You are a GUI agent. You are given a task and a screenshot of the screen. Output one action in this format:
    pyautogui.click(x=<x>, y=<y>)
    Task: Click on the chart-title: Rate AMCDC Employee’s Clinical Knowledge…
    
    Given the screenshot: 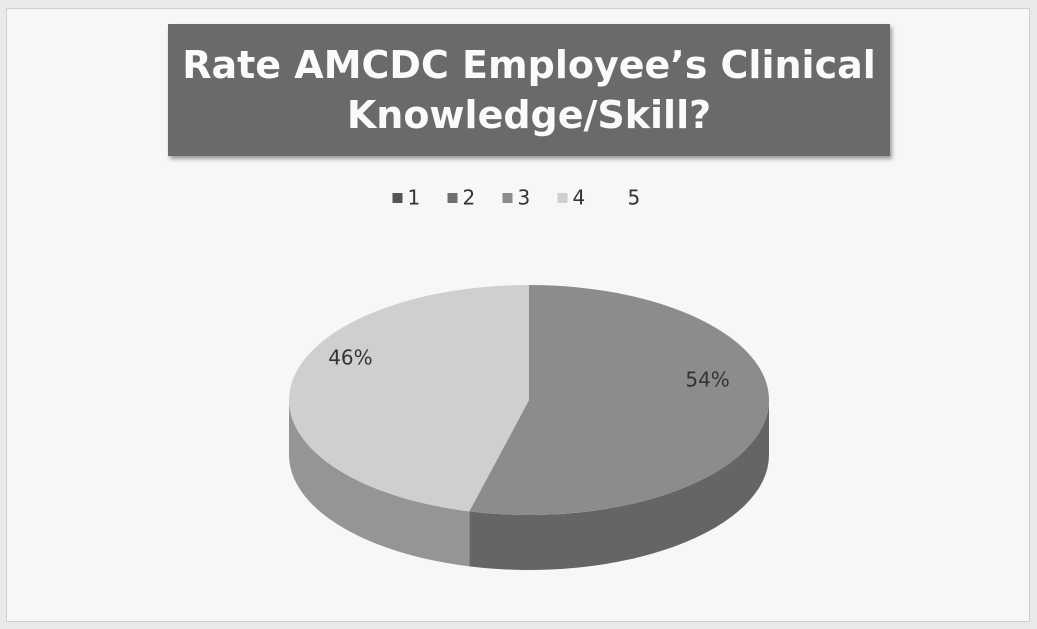 What is the action you would take?
    pyautogui.click(x=529, y=90)
    